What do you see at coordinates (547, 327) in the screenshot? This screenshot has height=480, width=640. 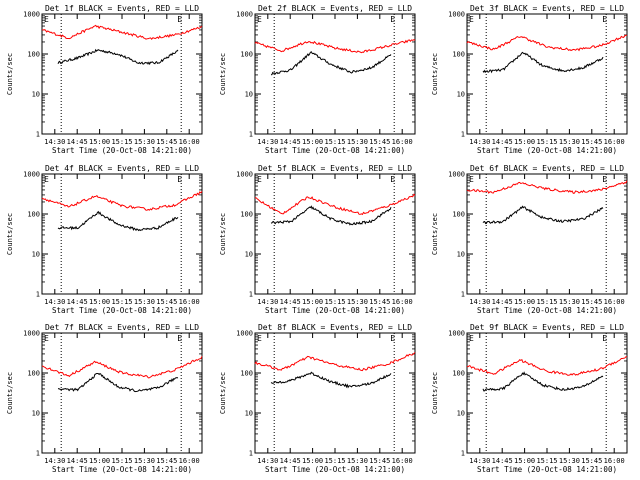 I see `panel-title: Det 9f BLACK = Events, RED = LLD` at bounding box center [547, 327].